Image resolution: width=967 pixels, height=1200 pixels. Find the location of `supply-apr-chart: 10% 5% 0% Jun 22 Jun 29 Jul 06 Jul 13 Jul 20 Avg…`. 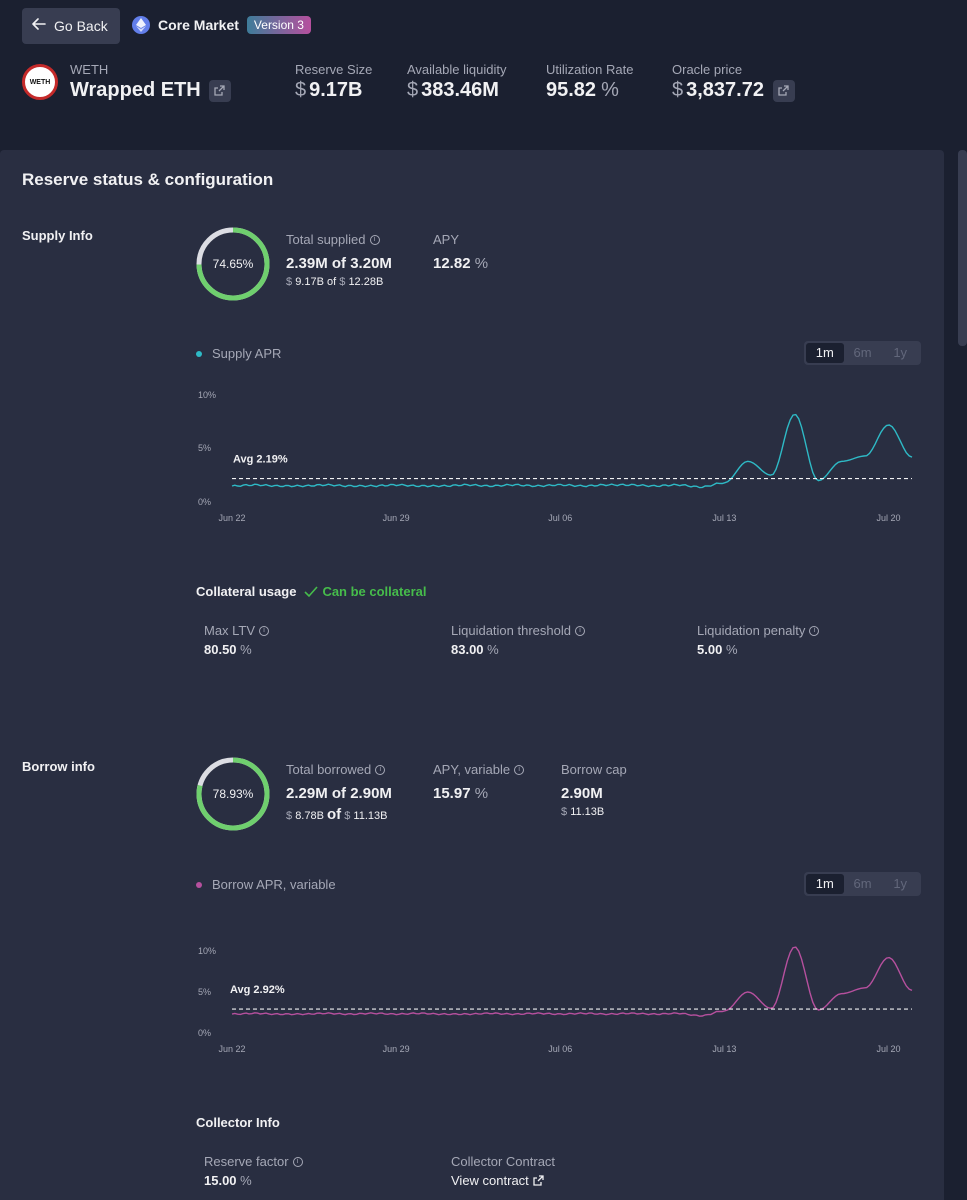

supply-apr-chart: 10% 5% 0% Jun 22 Jun 29 Jul 06 Jul 13 Jul 20 Avg… is located at coordinates (555, 456).